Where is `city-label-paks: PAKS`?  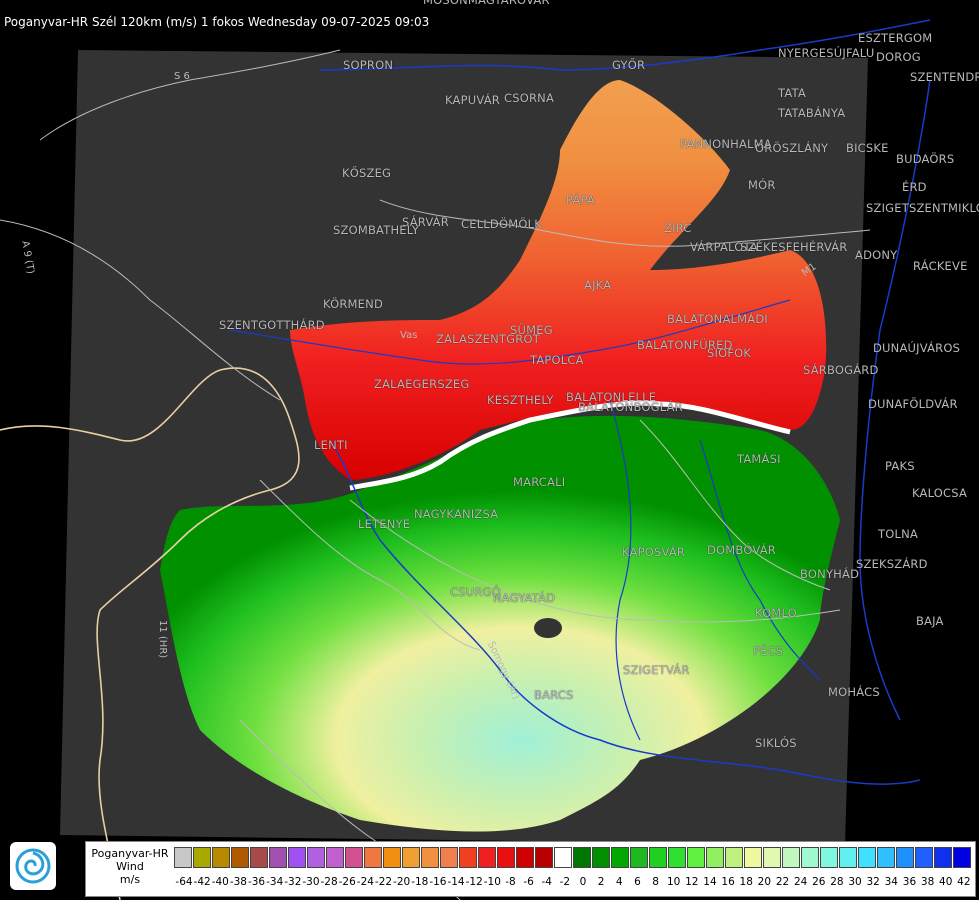
city-label-paks: PAKS is located at coordinates (900, 466).